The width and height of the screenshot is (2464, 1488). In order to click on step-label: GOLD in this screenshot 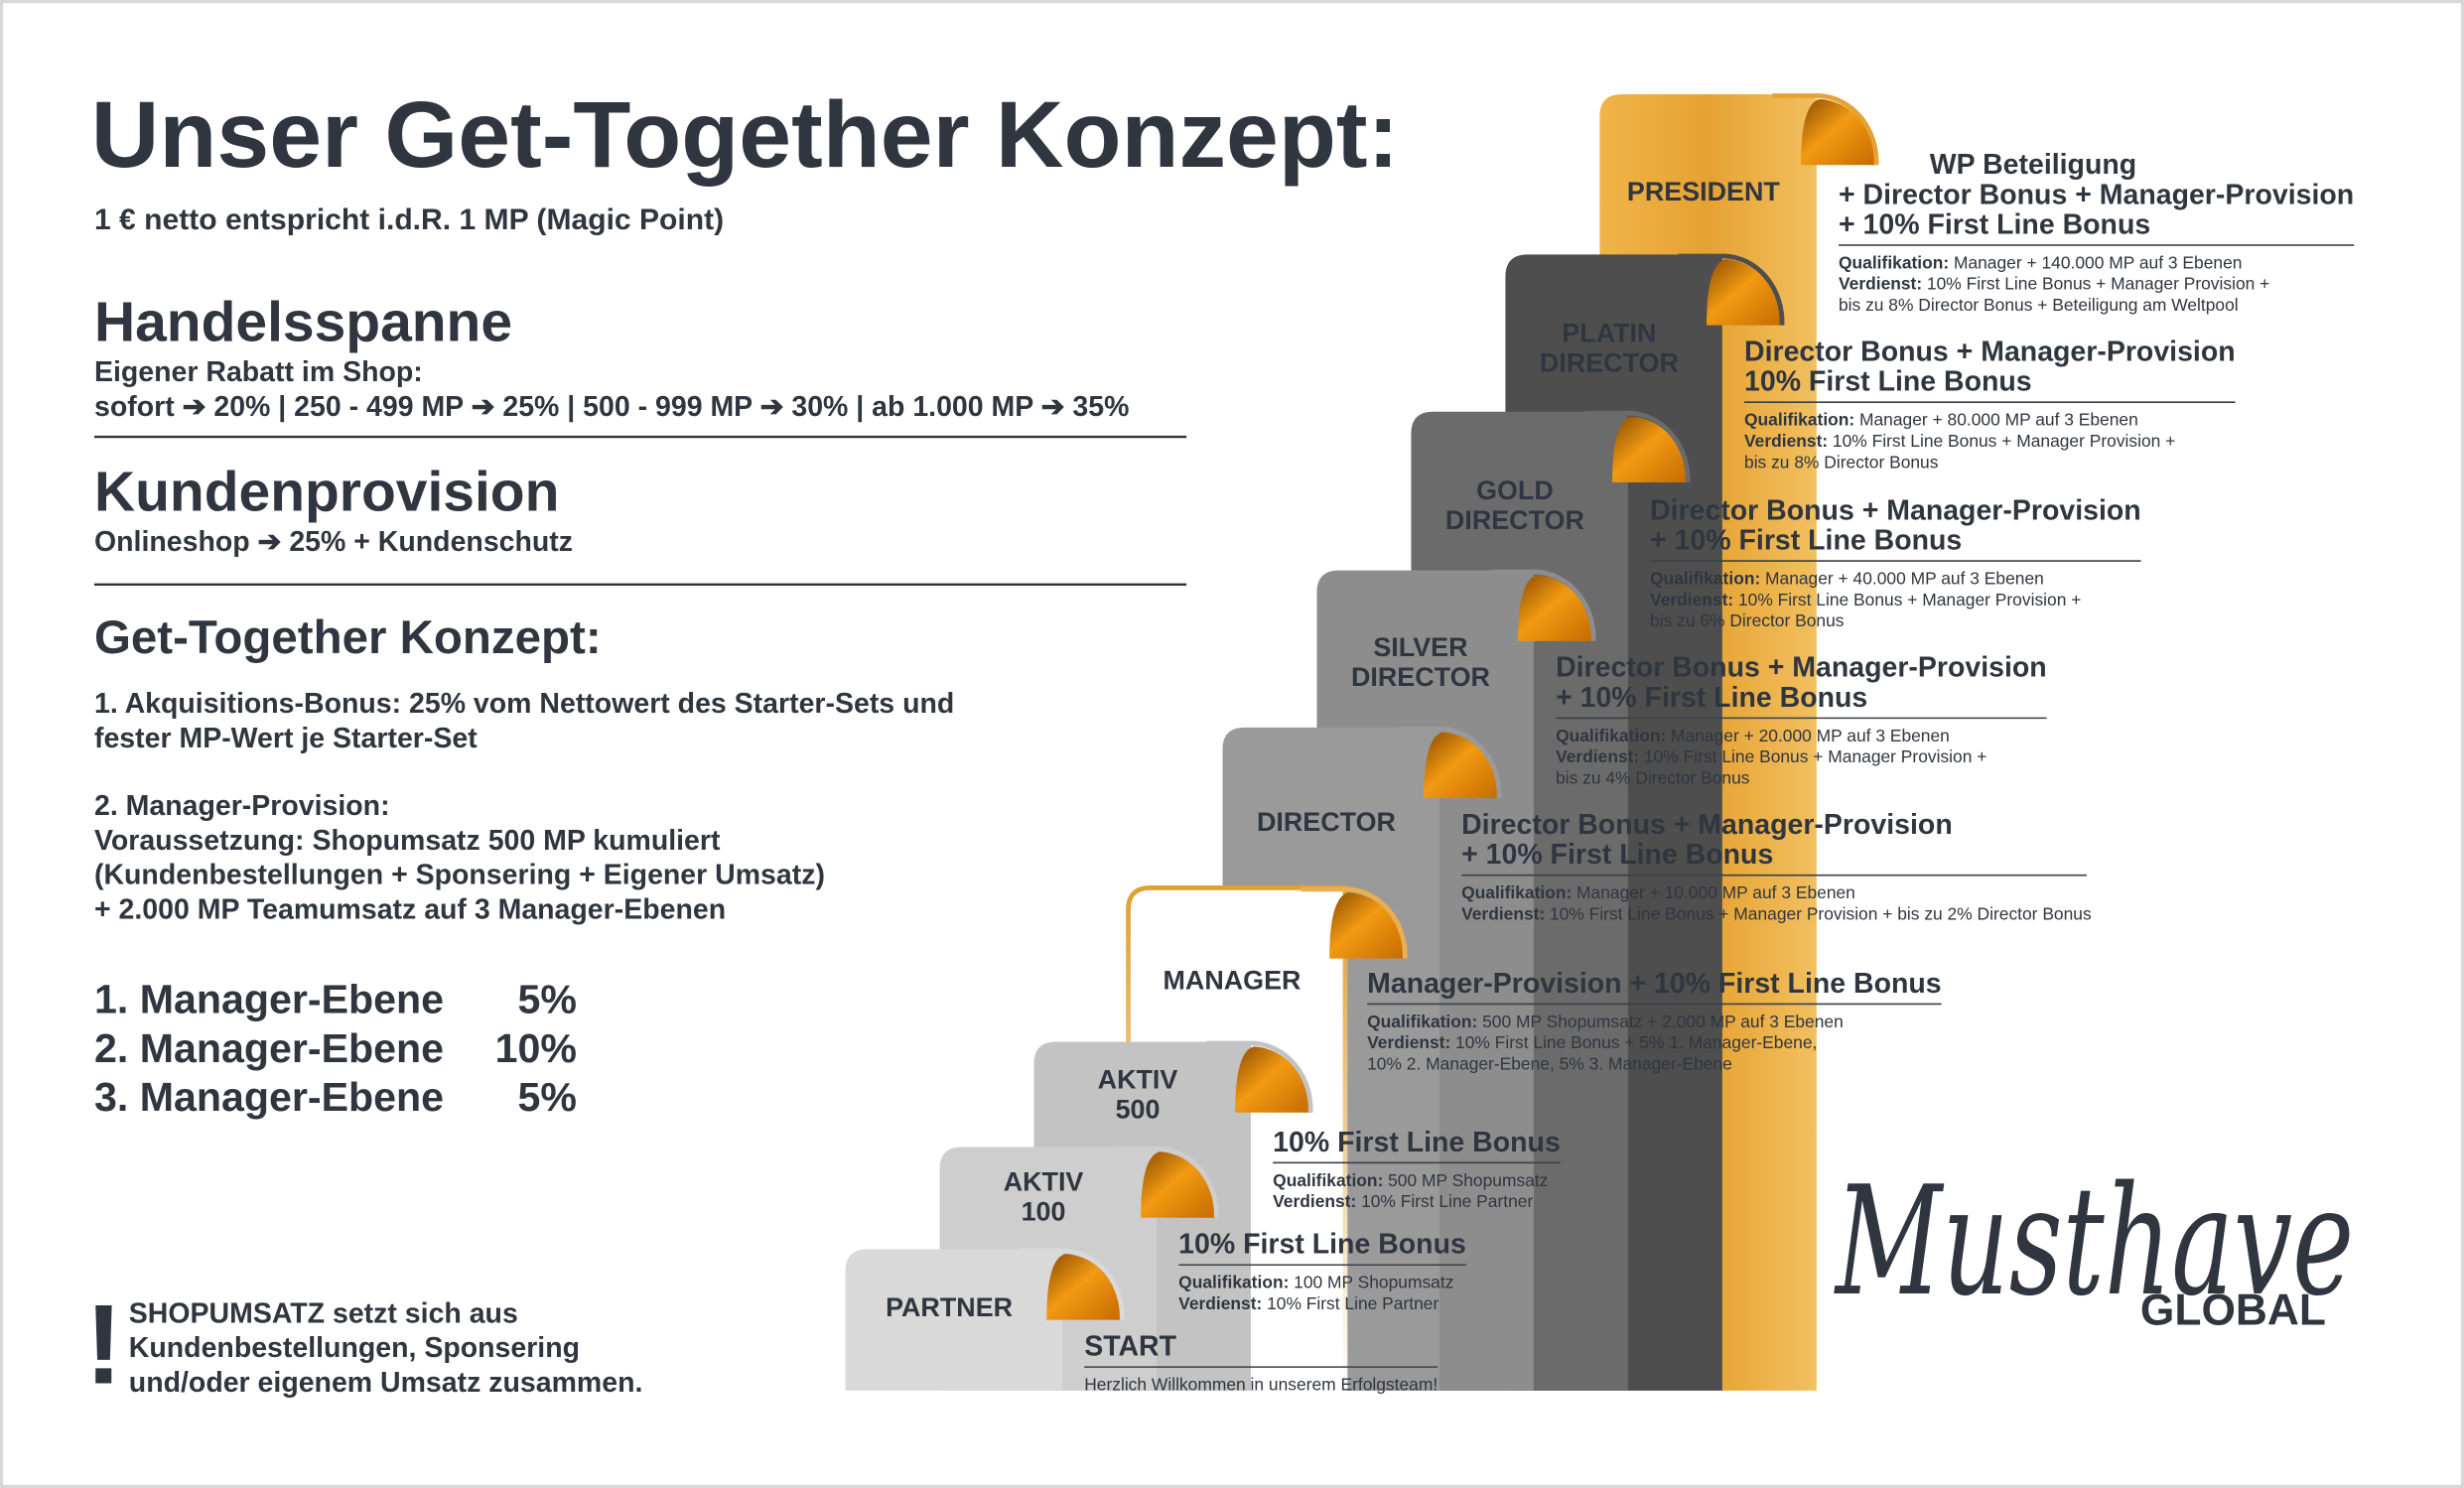, I will do `click(1515, 490)`.